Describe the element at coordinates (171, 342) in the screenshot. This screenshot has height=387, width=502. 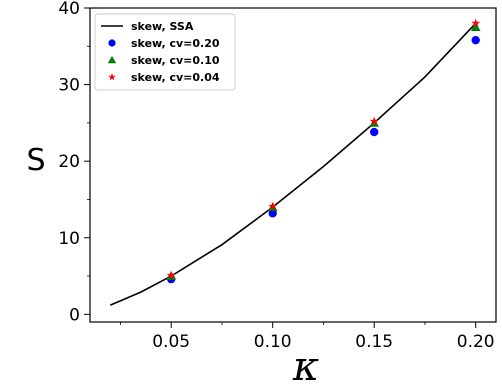
I see `x-tick-label: 0.05` at that location.